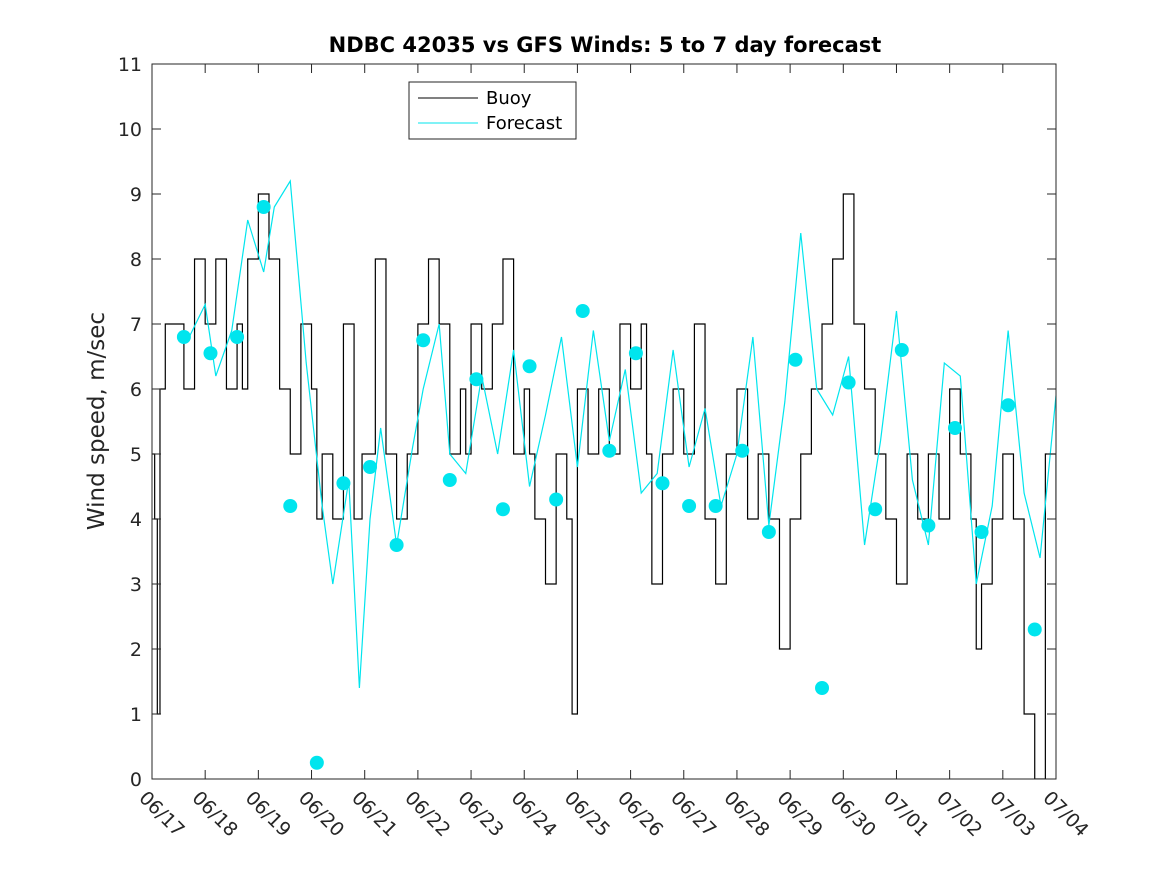 This screenshot has width=1167, height=879. Describe the element at coordinates (524, 123) in the screenshot. I see `legend-forecast-label: Forecast` at that location.